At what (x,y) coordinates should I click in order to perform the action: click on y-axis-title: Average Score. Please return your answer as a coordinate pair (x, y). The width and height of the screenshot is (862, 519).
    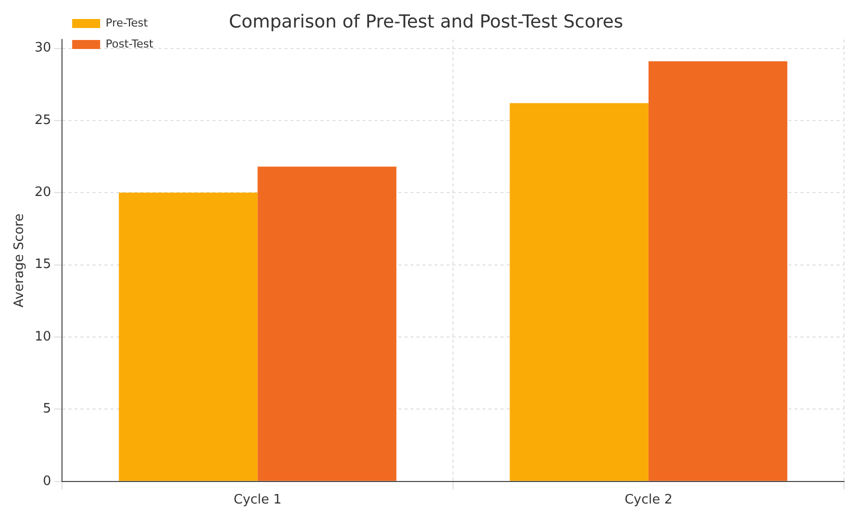
    Looking at the image, I should click on (20, 261).